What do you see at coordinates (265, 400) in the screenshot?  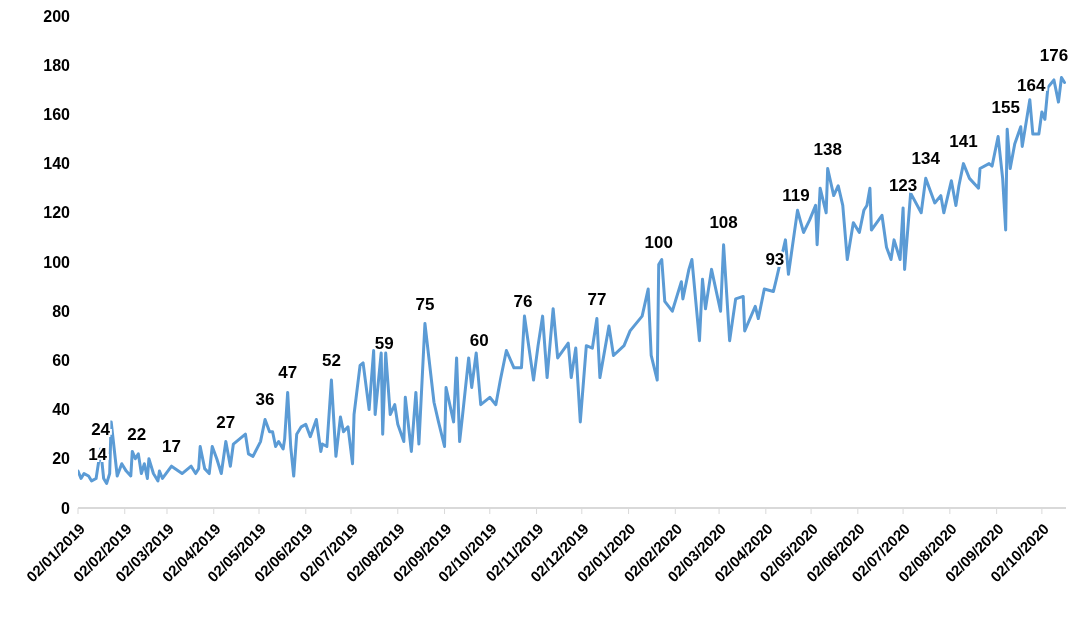 I see `annotation: 36` at bounding box center [265, 400].